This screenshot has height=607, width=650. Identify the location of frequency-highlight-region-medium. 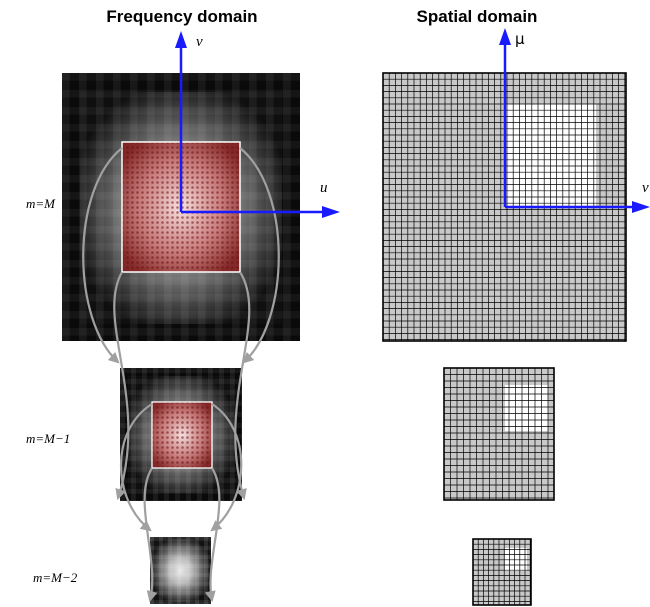
(182, 435).